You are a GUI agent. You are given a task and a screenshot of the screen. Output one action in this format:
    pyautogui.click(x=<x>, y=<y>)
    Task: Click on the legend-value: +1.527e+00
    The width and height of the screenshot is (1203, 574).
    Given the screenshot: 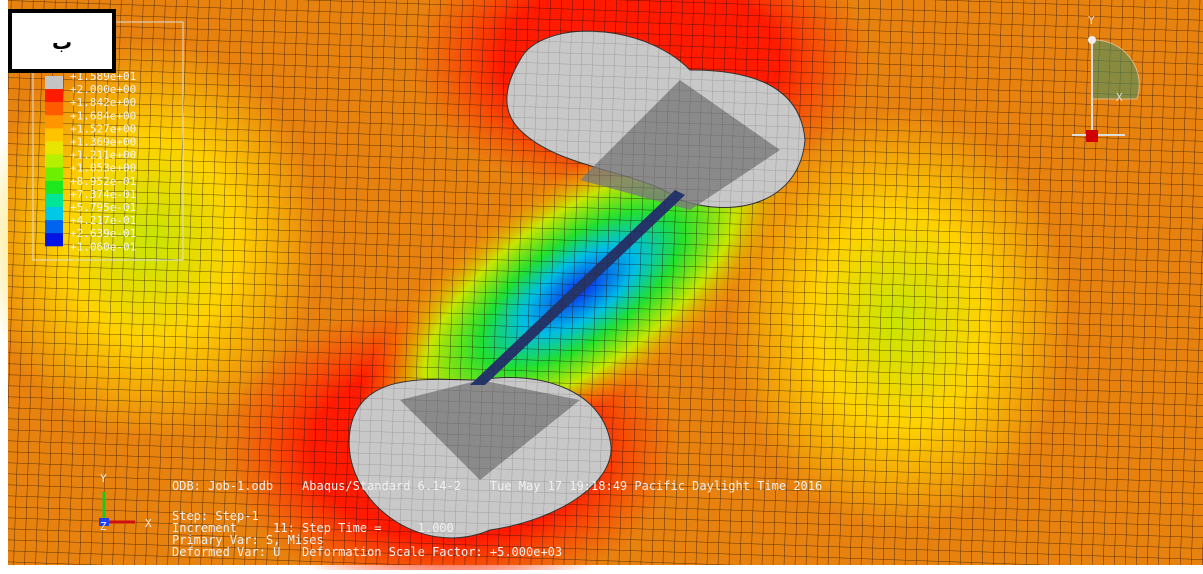 What is the action you would take?
    pyautogui.click(x=103, y=128)
    